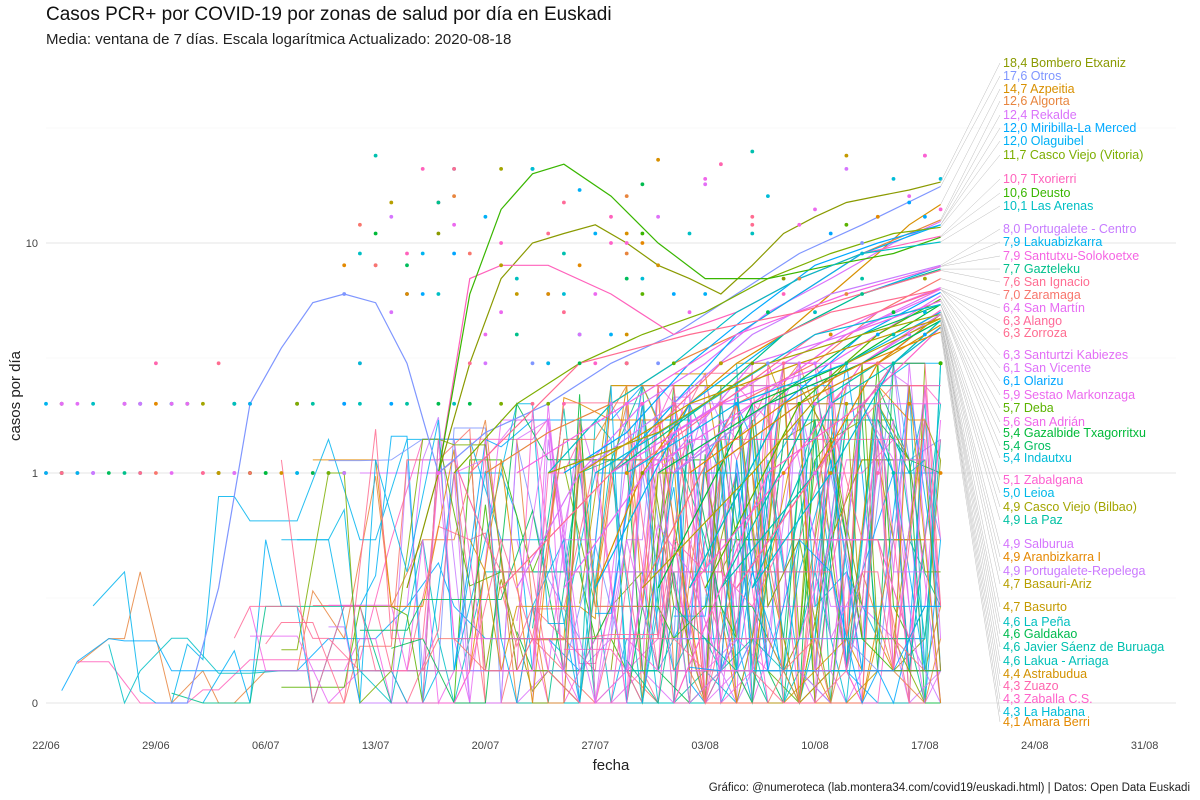  Describe the element at coordinates (1064, 63) in the screenshot. I see `series-label: 18,4 Bombero Etxaniz` at that location.